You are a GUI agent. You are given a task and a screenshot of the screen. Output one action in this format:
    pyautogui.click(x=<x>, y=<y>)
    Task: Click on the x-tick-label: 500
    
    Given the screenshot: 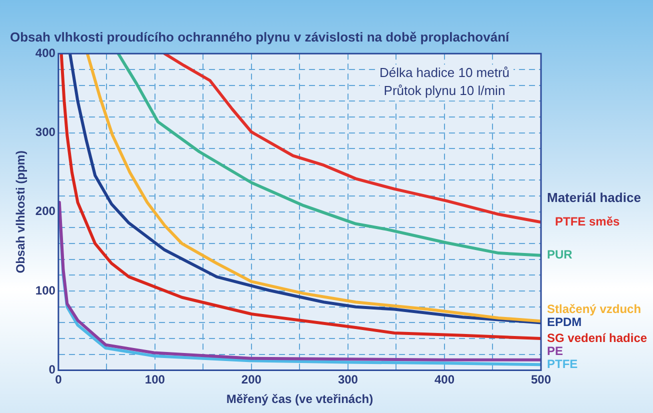 What is the action you would take?
    pyautogui.click(x=541, y=379)
    